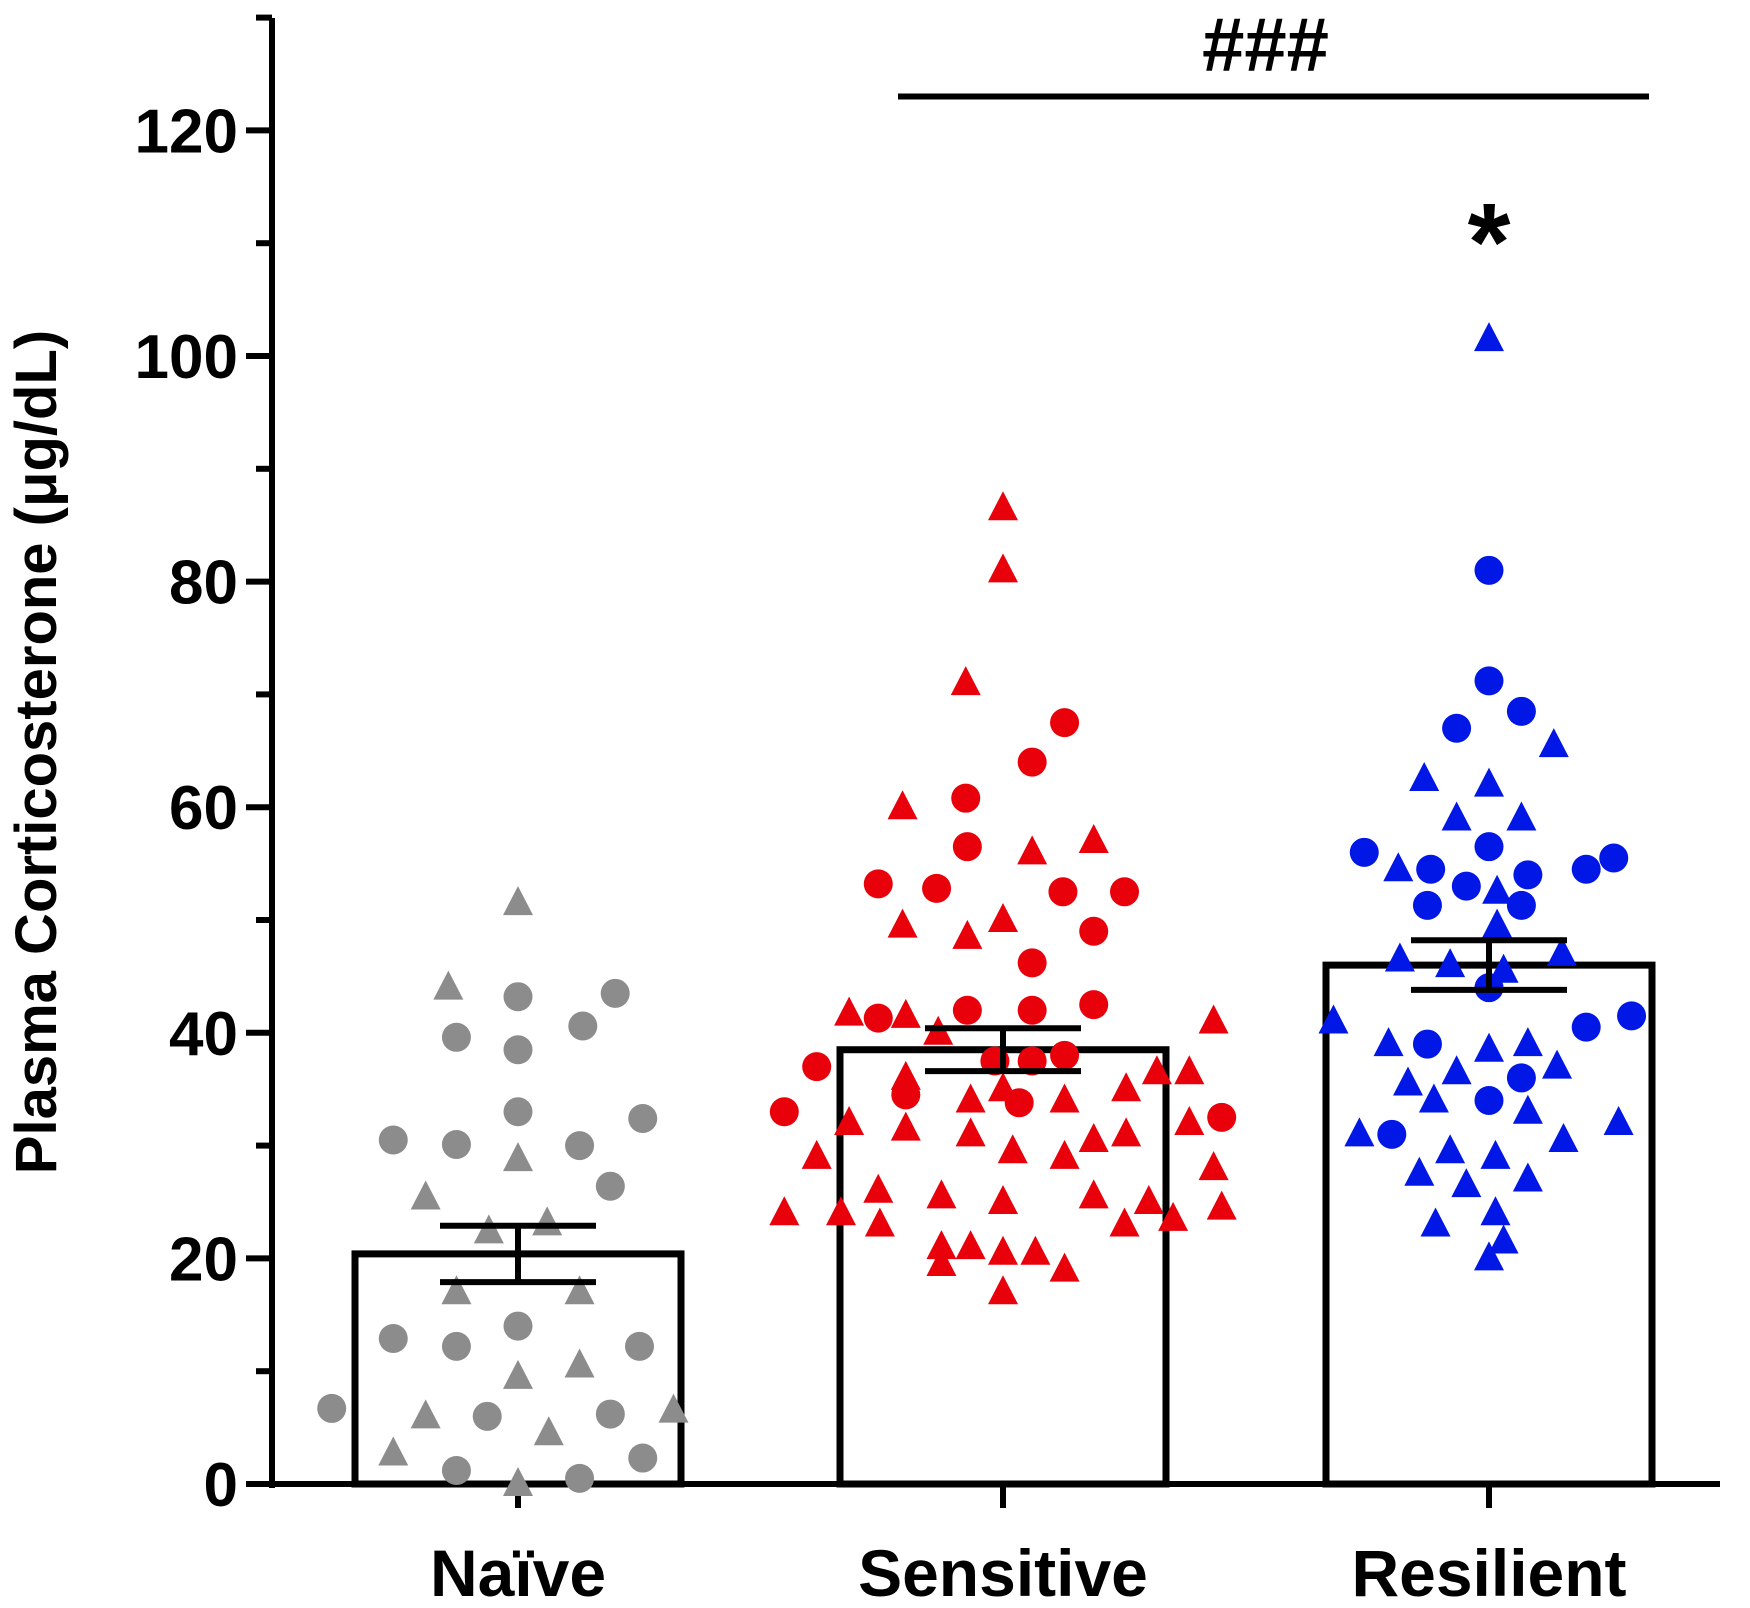  What do you see at coordinates (1003, 1267) in the screenshot?
I see `bar` at bounding box center [1003, 1267].